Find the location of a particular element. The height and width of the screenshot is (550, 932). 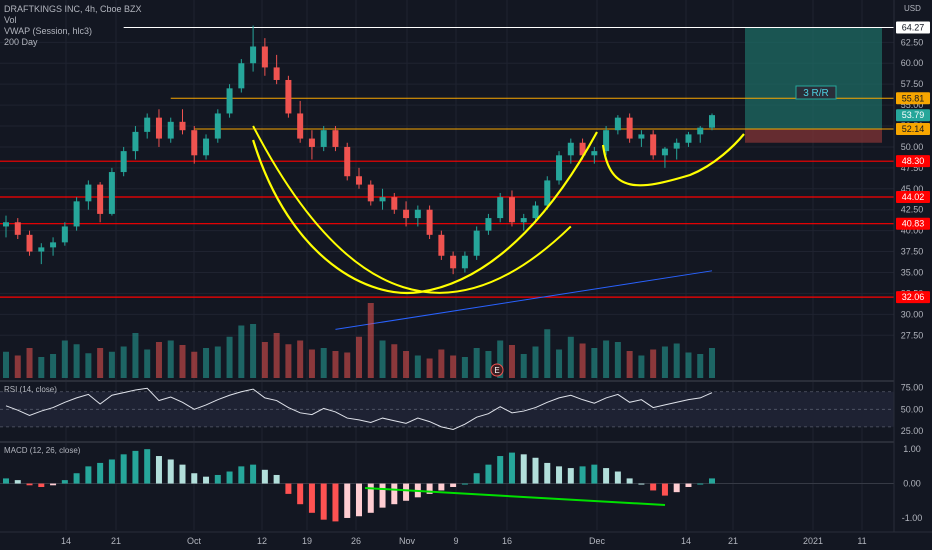

price-tick-label: 35.00 is located at coordinates (912, 272).